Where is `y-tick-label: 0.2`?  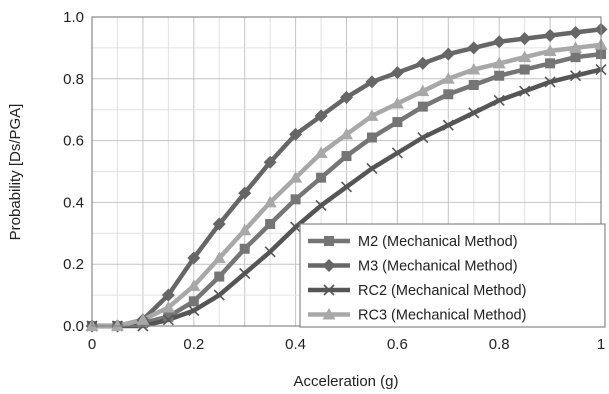 y-tick-label: 0.2 is located at coordinates (73, 264).